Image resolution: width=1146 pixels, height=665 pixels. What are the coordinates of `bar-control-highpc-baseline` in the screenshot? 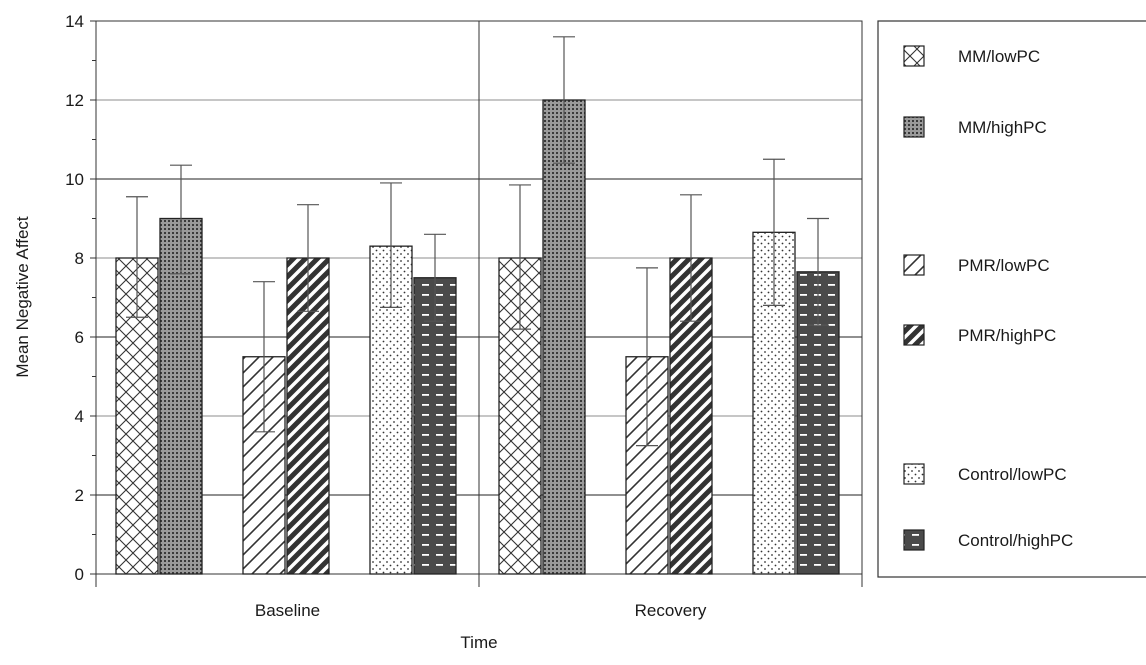 It's located at (435, 426).